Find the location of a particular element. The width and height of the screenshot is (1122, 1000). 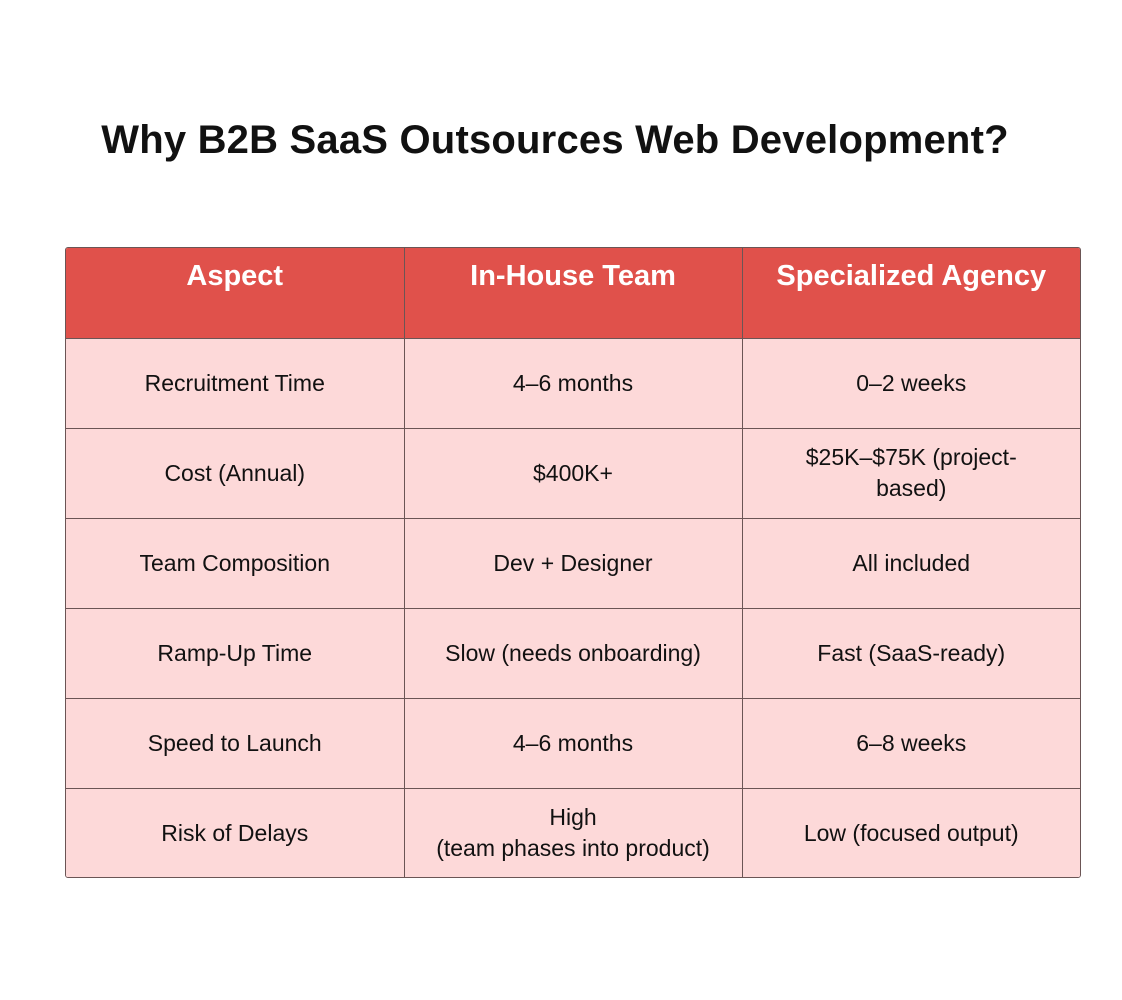

table-row: Speed to Launch 4–6 months 6–8 weeks is located at coordinates (573, 743).